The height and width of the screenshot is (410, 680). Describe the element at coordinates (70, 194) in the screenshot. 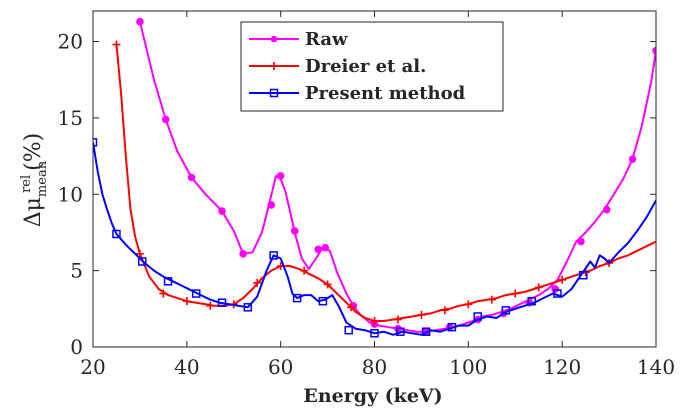

I see `y-tick-label: 10` at that location.